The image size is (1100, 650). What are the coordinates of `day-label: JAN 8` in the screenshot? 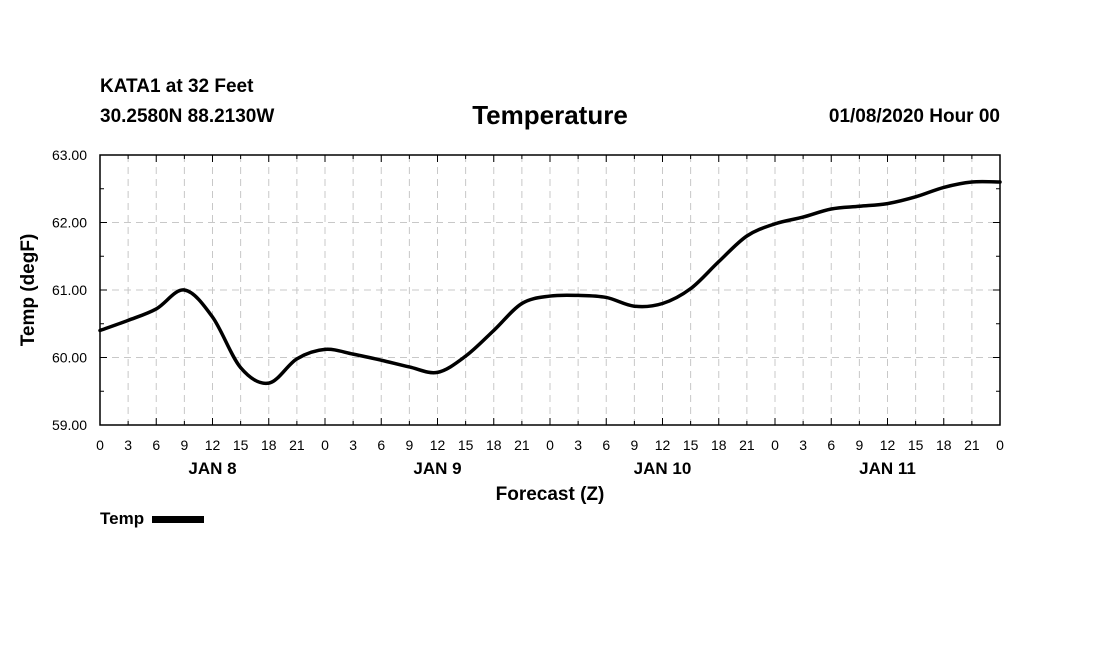 It's located at (212, 468).